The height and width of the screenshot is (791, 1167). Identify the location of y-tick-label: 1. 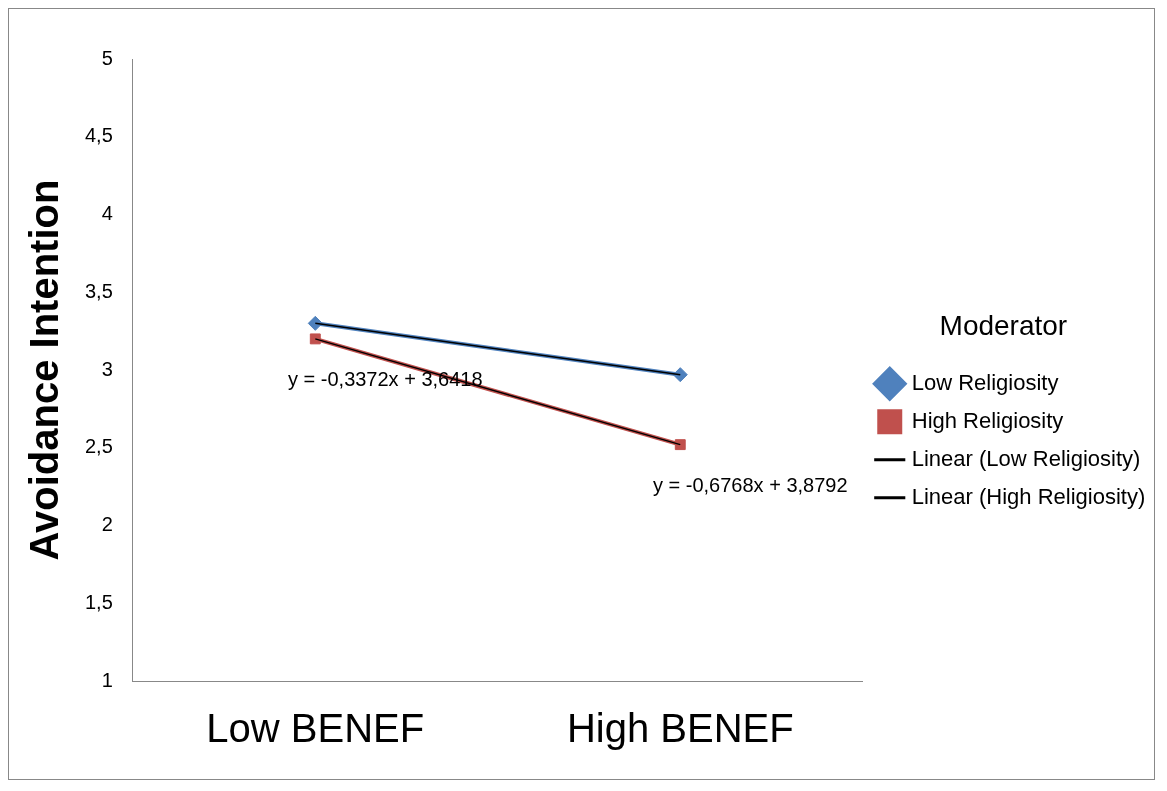
(107, 679).